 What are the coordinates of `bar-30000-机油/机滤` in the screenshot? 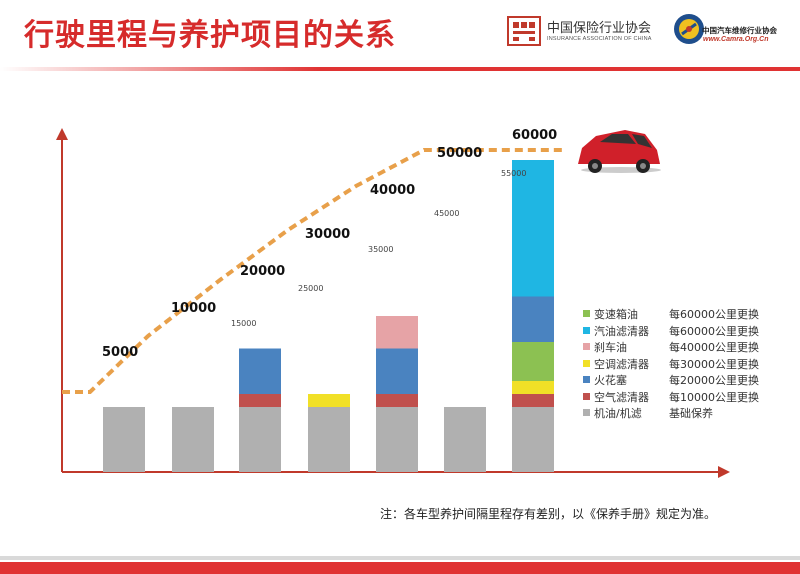 It's located at (329, 439).